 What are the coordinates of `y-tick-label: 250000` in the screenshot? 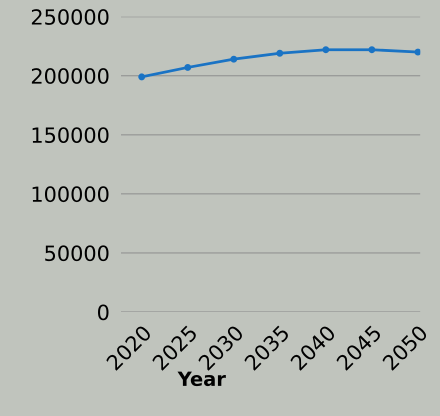 It's located at (70, 17).